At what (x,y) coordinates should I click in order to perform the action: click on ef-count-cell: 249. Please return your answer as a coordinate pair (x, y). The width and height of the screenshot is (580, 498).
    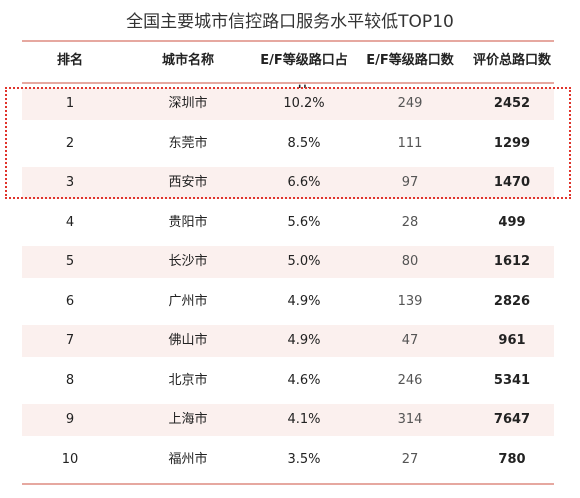
    Looking at the image, I should click on (410, 103).